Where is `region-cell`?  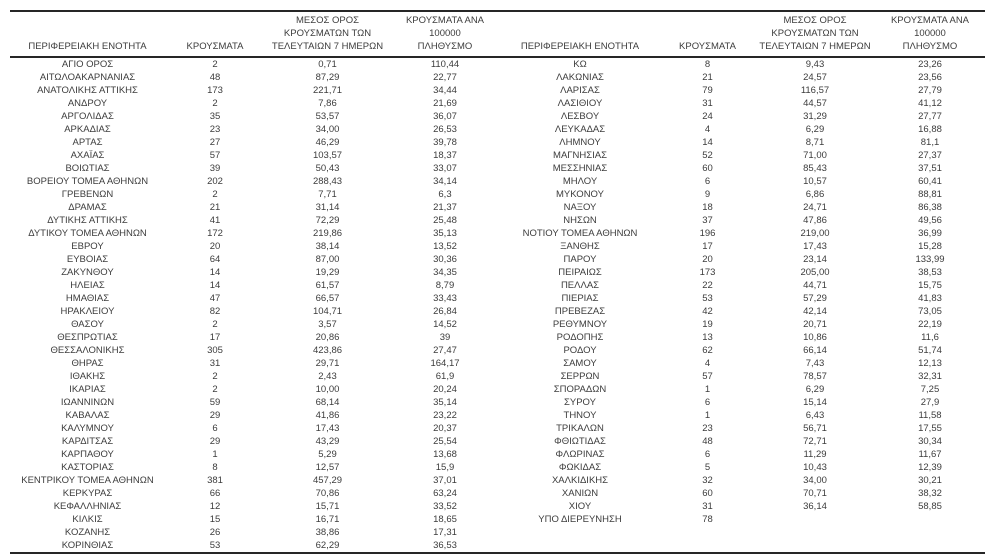
region-cell is located at coordinates (580, 546).